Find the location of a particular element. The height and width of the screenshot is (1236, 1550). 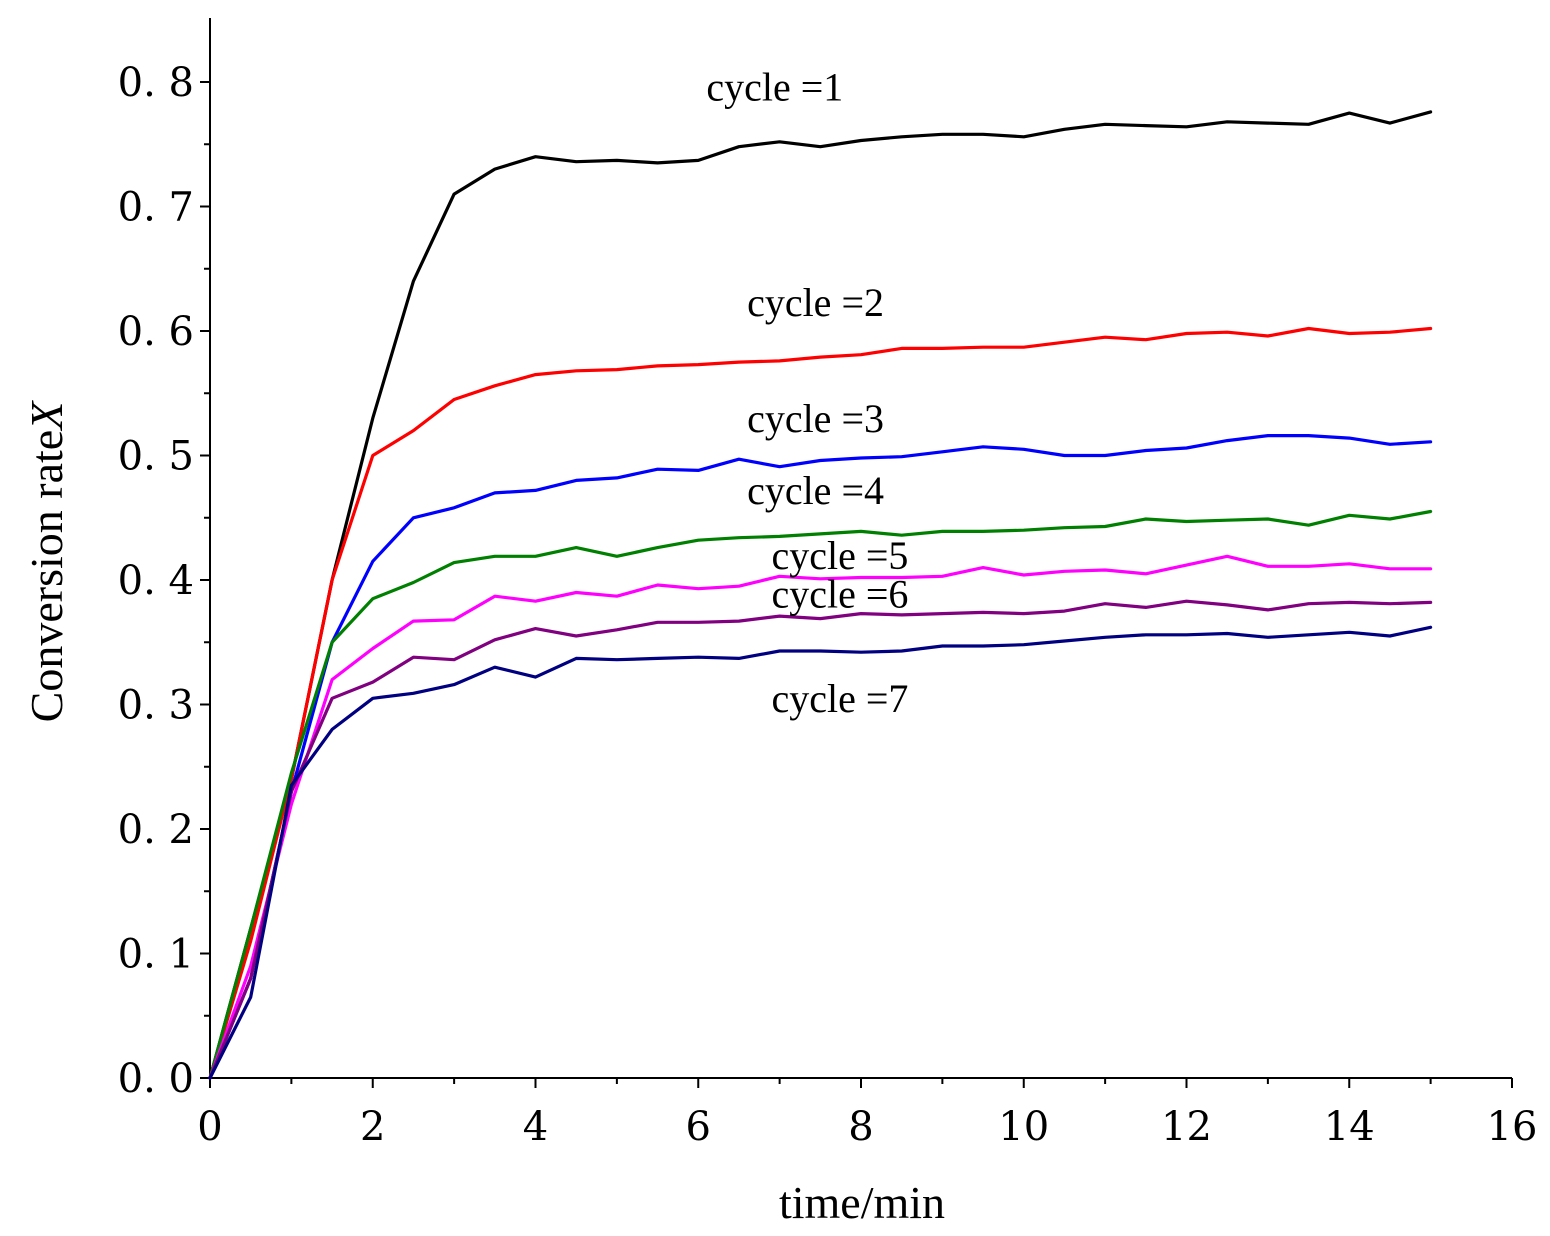

x-tick-label: 8 is located at coordinates (860, 1127).